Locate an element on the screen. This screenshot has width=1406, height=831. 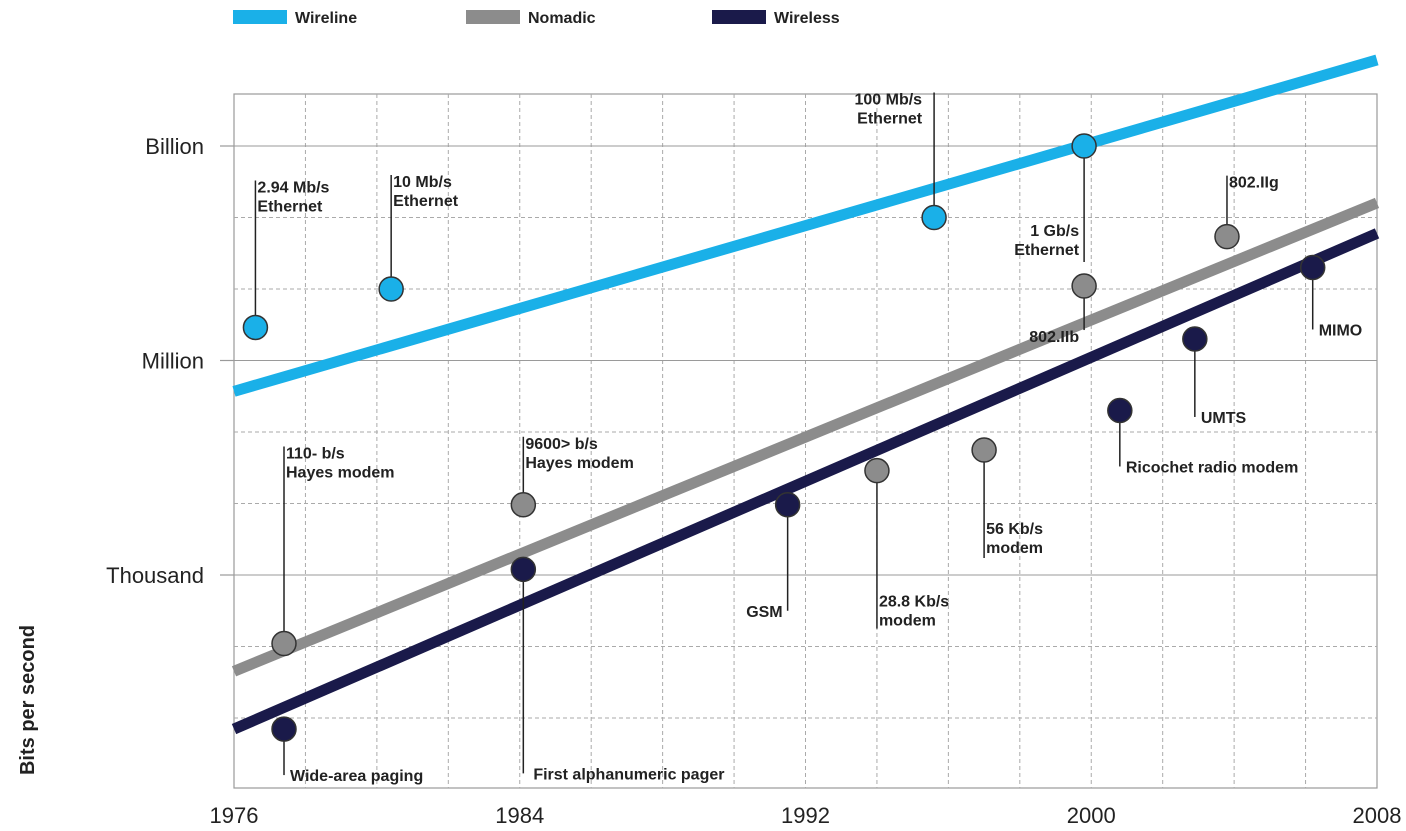
x-tick-label: 1976 is located at coordinates (234, 815).